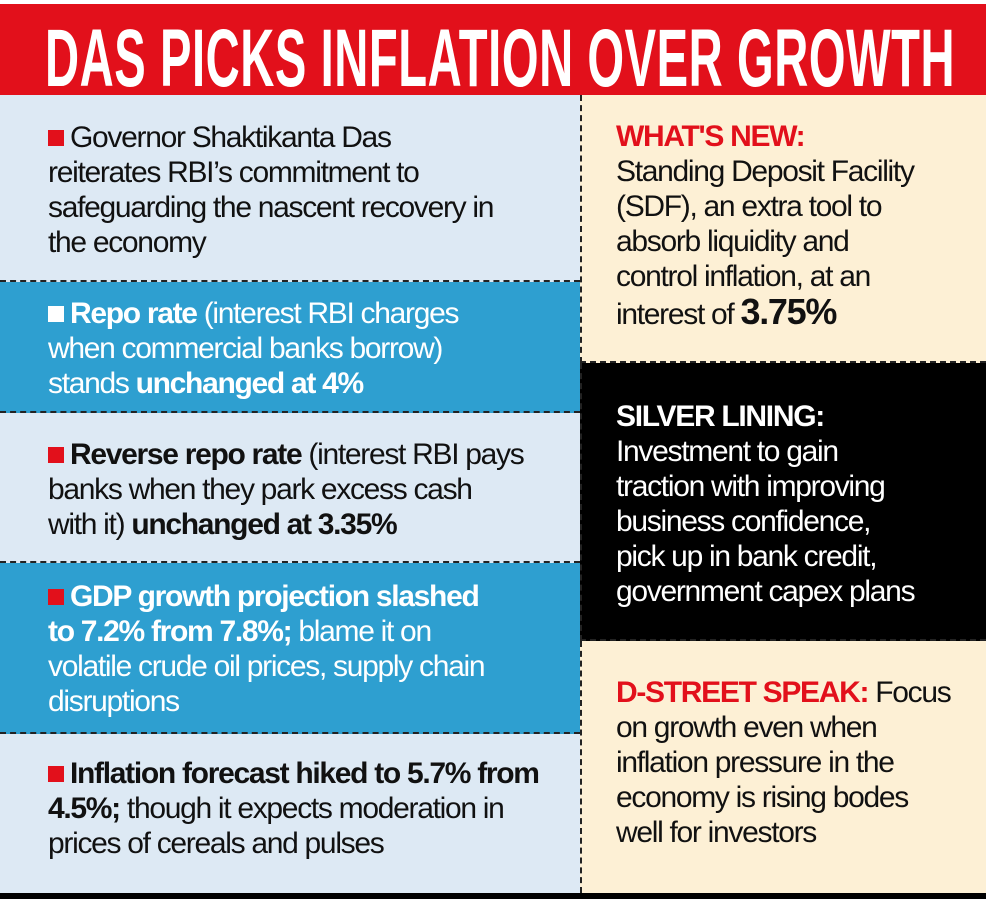 The height and width of the screenshot is (899, 986). What do you see at coordinates (90, 524) in the screenshot?
I see `text: with it)` at bounding box center [90, 524].